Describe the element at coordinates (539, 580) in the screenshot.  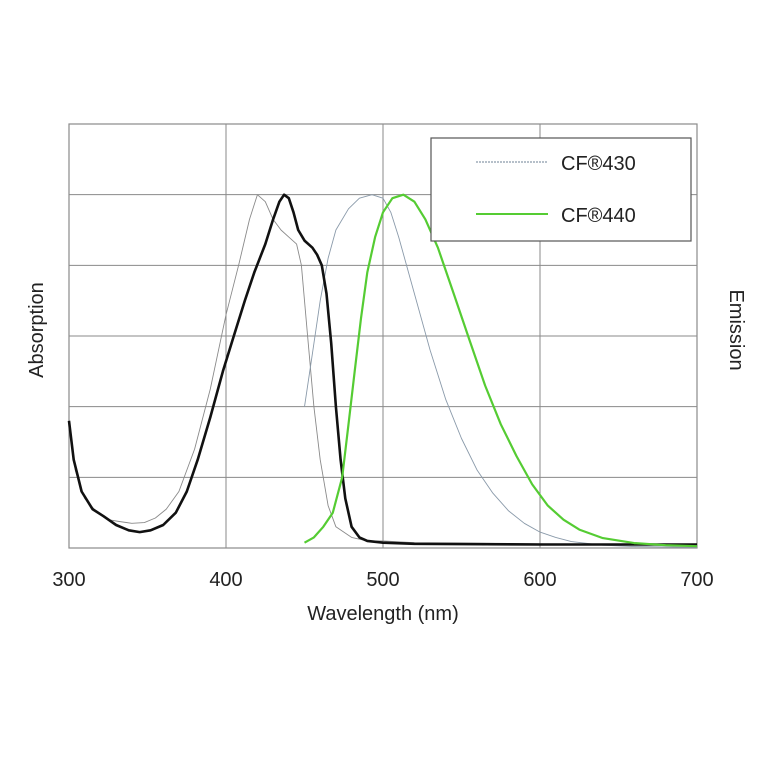
I see `x-tick-label: 600` at that location.